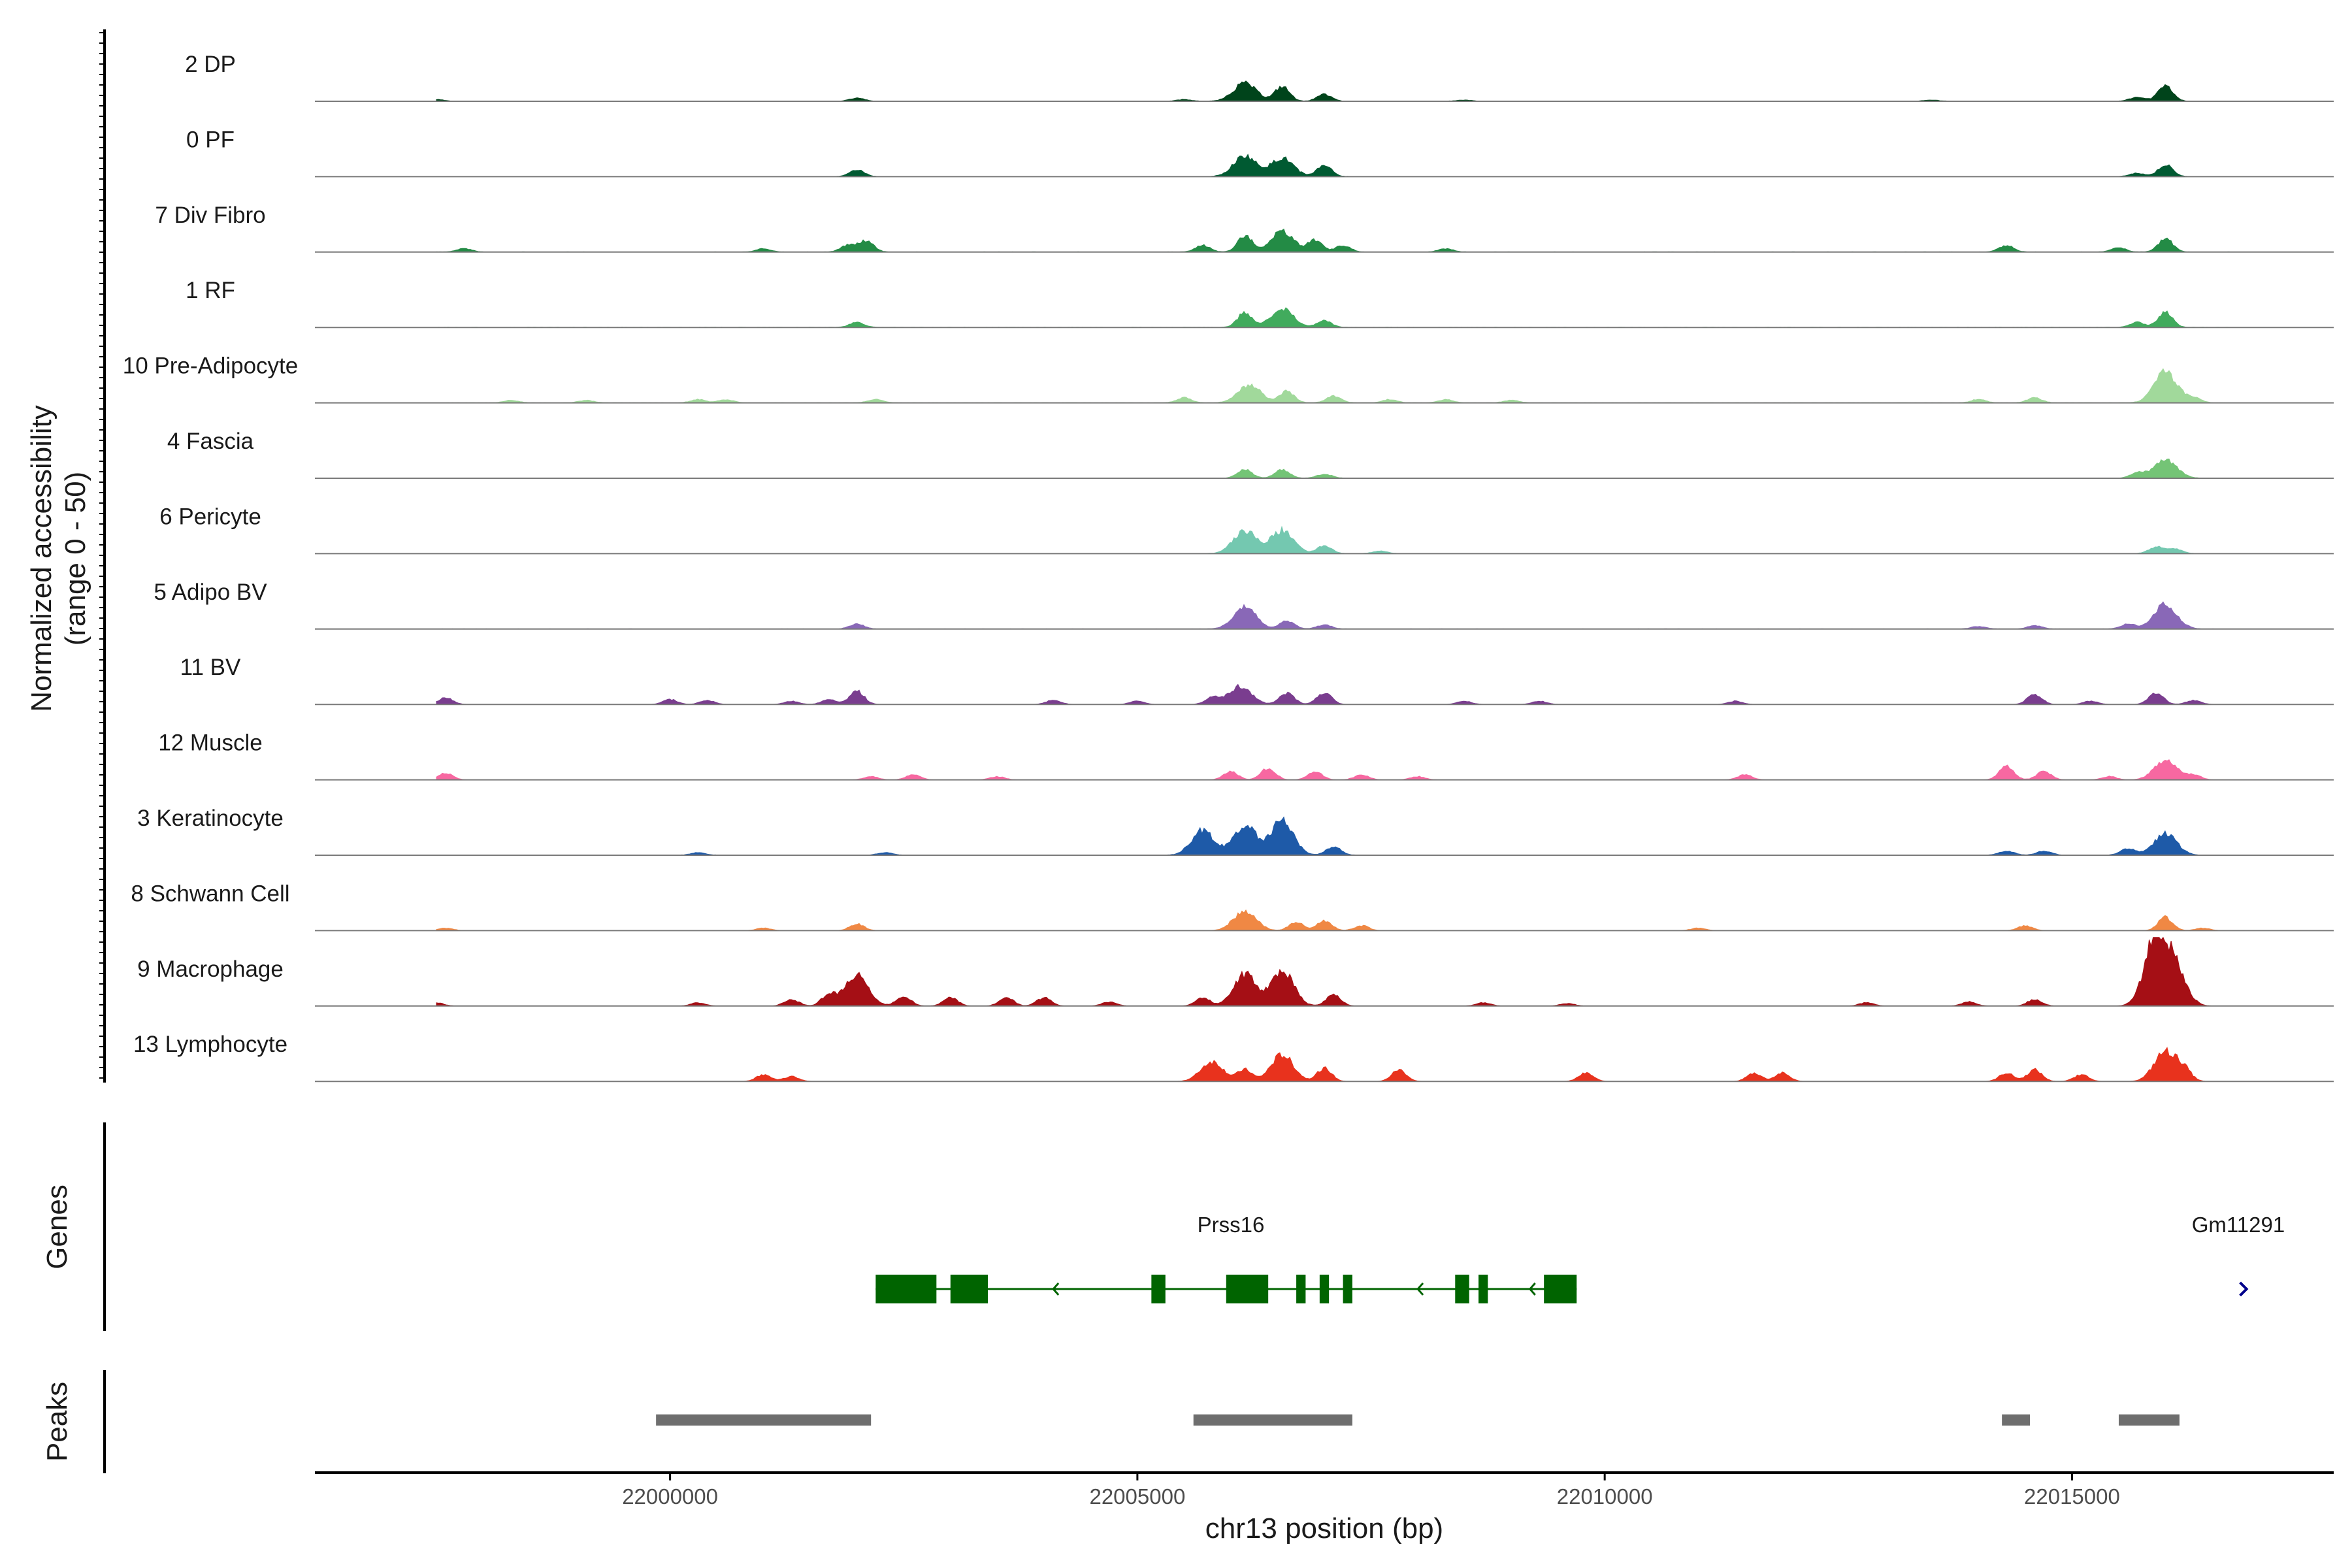 The image size is (2352, 1568). What do you see at coordinates (210, 818) in the screenshot?
I see `track-label: 3 Keratinocyte` at bounding box center [210, 818].